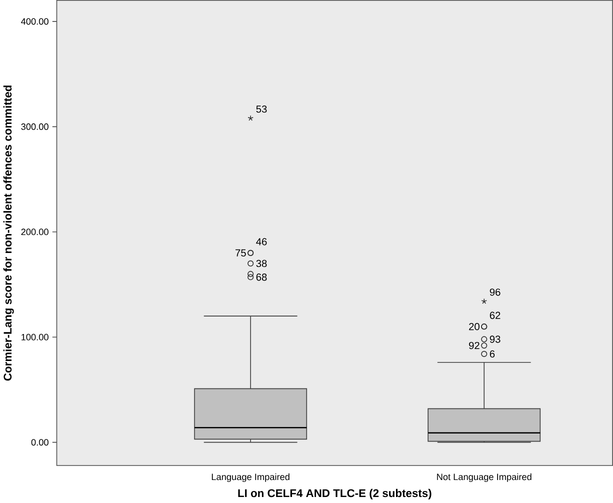 Image resolution: width=613 pixels, height=503 pixels. I want to click on y-tick-label: 100.00, so click(35, 337).